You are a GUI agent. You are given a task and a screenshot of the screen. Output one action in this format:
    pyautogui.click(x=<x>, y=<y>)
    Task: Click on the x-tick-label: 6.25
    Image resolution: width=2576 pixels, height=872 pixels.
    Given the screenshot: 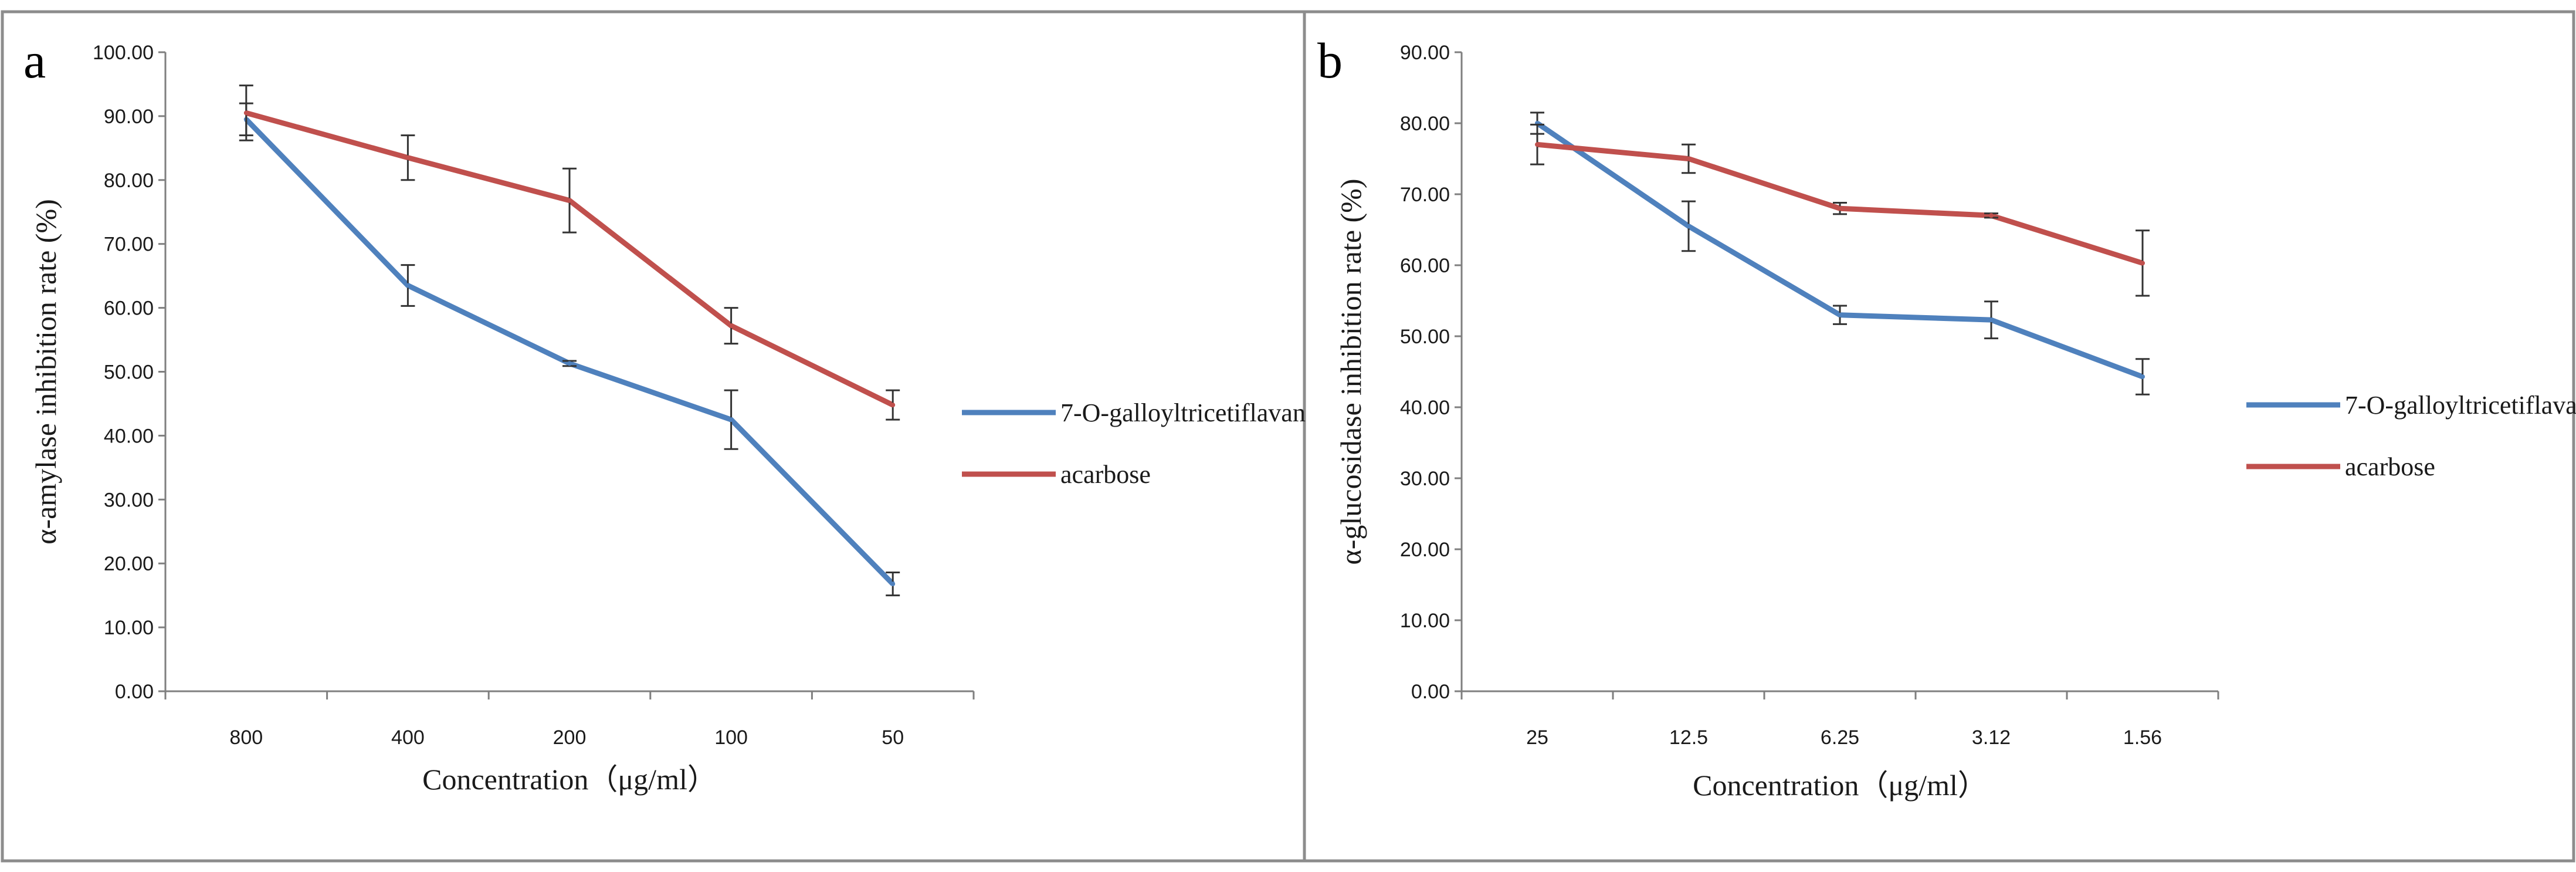 What is the action you would take?
    pyautogui.click(x=1840, y=737)
    